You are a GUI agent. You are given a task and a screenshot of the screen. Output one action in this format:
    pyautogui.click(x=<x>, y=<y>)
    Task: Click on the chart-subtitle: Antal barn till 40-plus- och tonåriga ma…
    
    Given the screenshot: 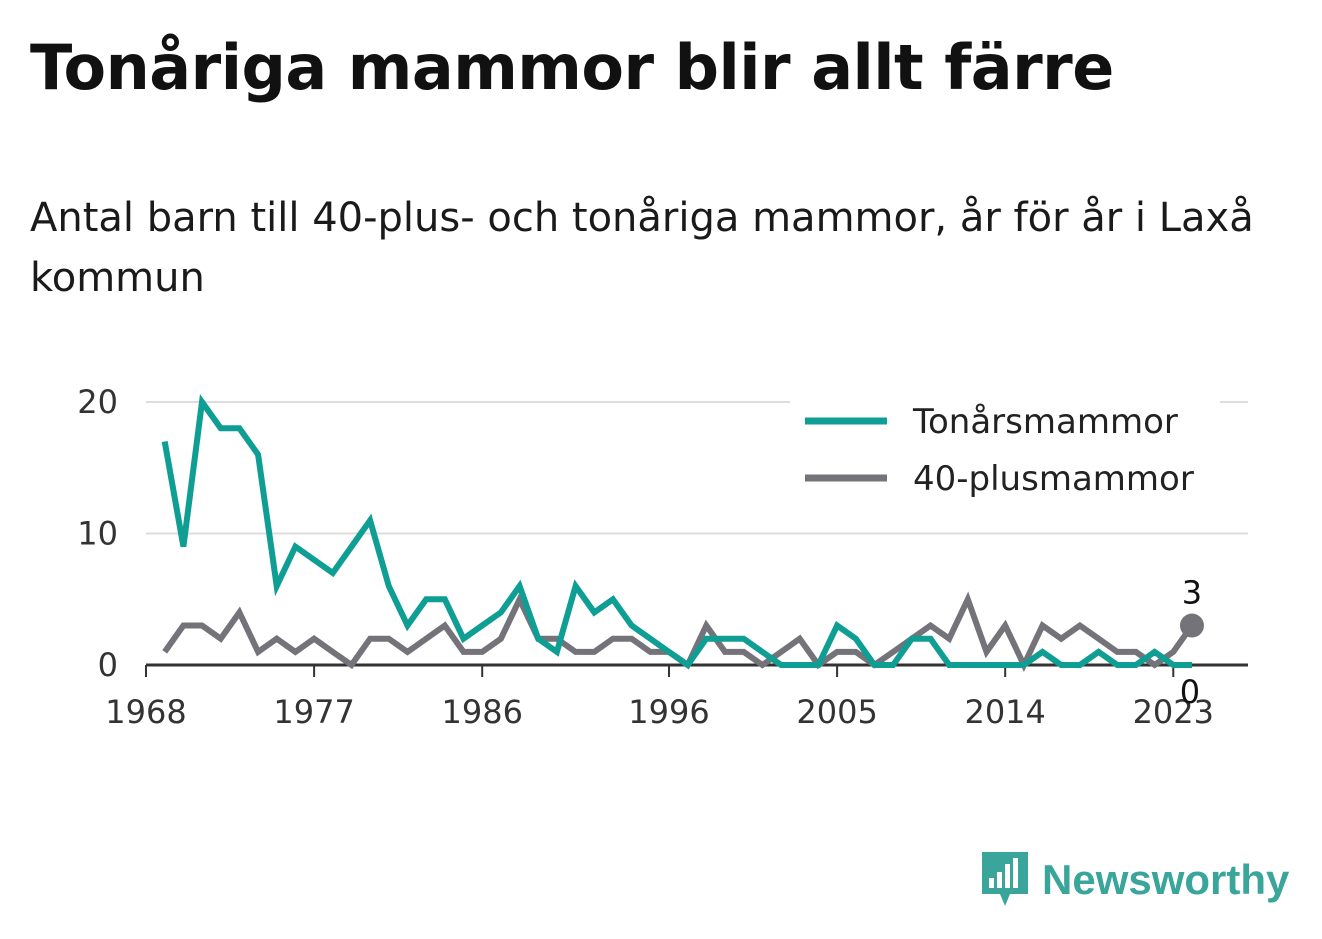 What is the action you would take?
    pyautogui.click(x=642, y=248)
    